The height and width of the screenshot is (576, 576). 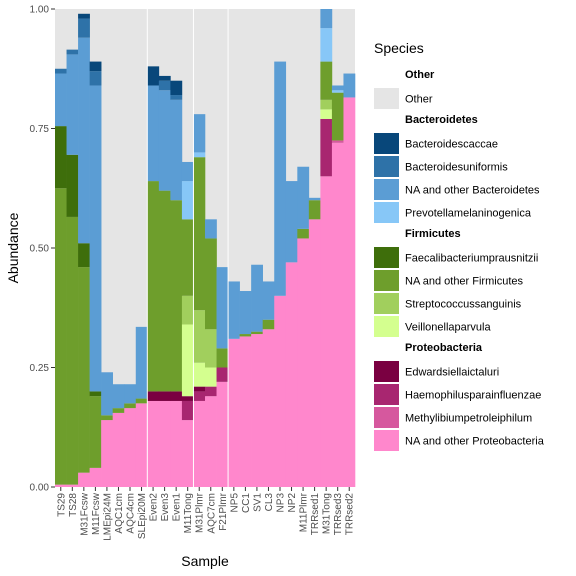 I want to click on bar-segment-even3-edwardsiellaictaluri, so click(x=164, y=396).